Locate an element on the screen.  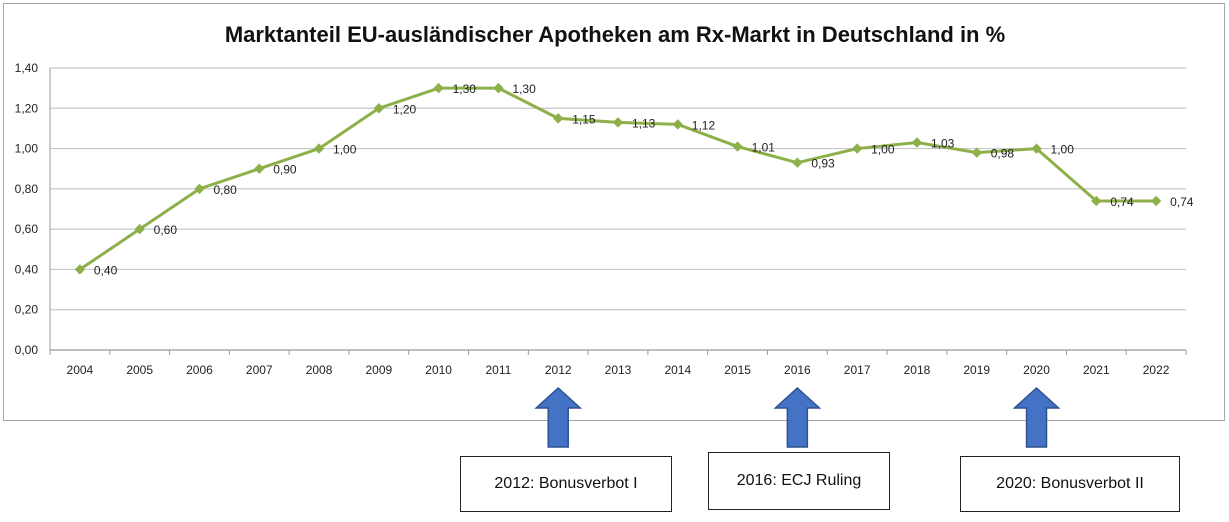
x-tick-label: 2013 is located at coordinates (618, 370).